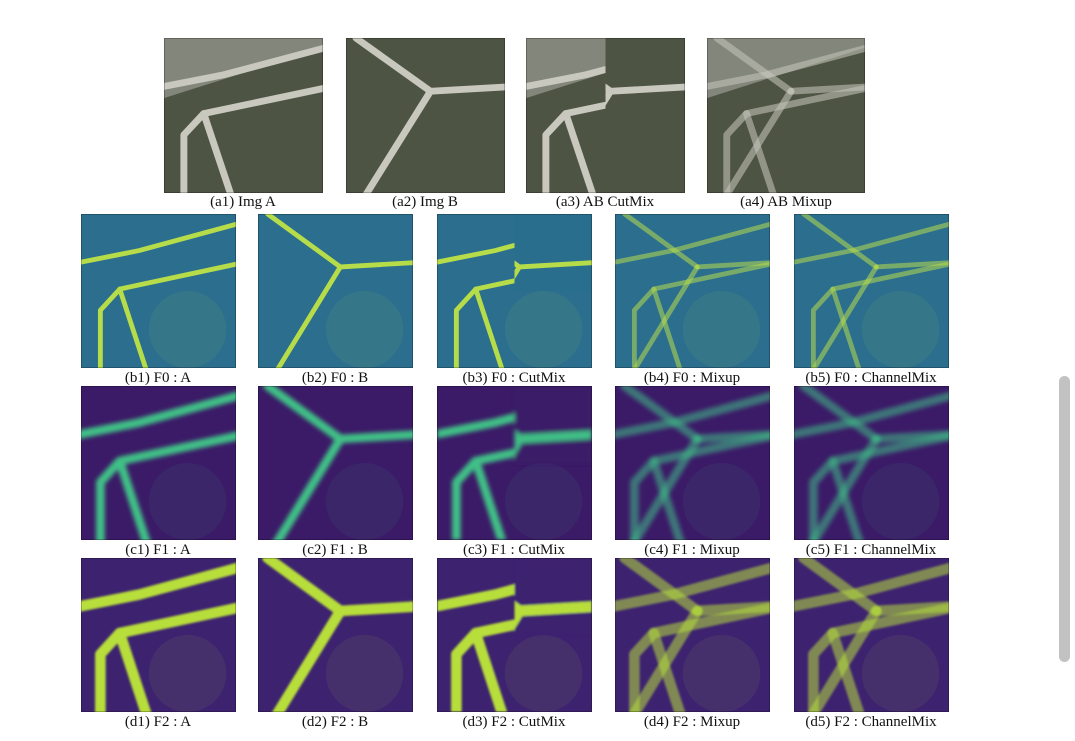 This screenshot has height=741, width=1075. Describe the element at coordinates (514, 635) in the screenshot. I see `panel-d3` at that location.